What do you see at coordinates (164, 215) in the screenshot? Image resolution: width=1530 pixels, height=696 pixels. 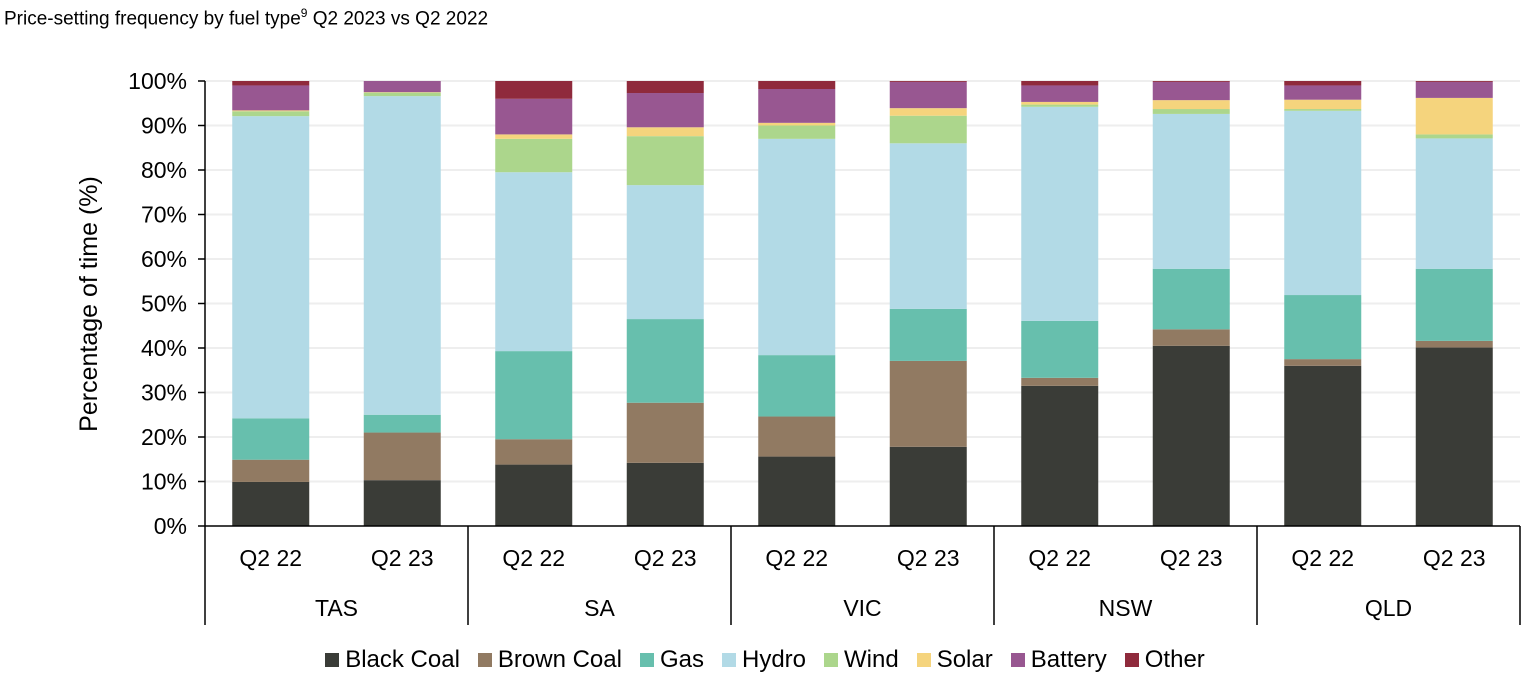 I see `y-tick-label: 70%` at bounding box center [164, 215].